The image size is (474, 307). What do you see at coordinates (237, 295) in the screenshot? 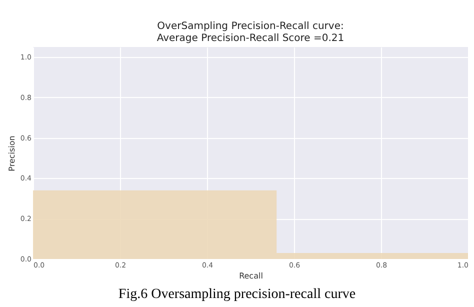
I see `caption: Fig.6 Oversampling precision-recall curve` at bounding box center [237, 295].